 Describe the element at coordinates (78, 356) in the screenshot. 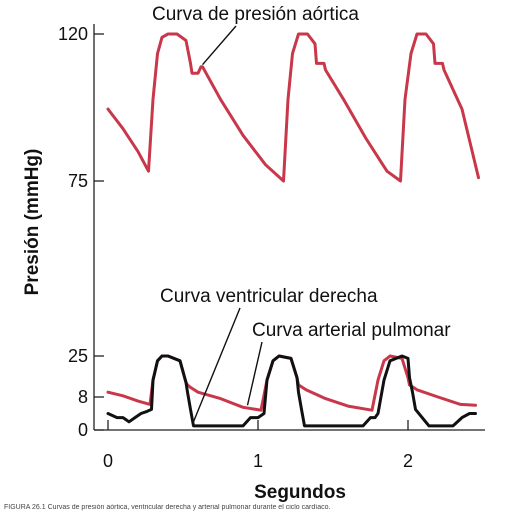

I see `y-tick-label: 25` at that location.